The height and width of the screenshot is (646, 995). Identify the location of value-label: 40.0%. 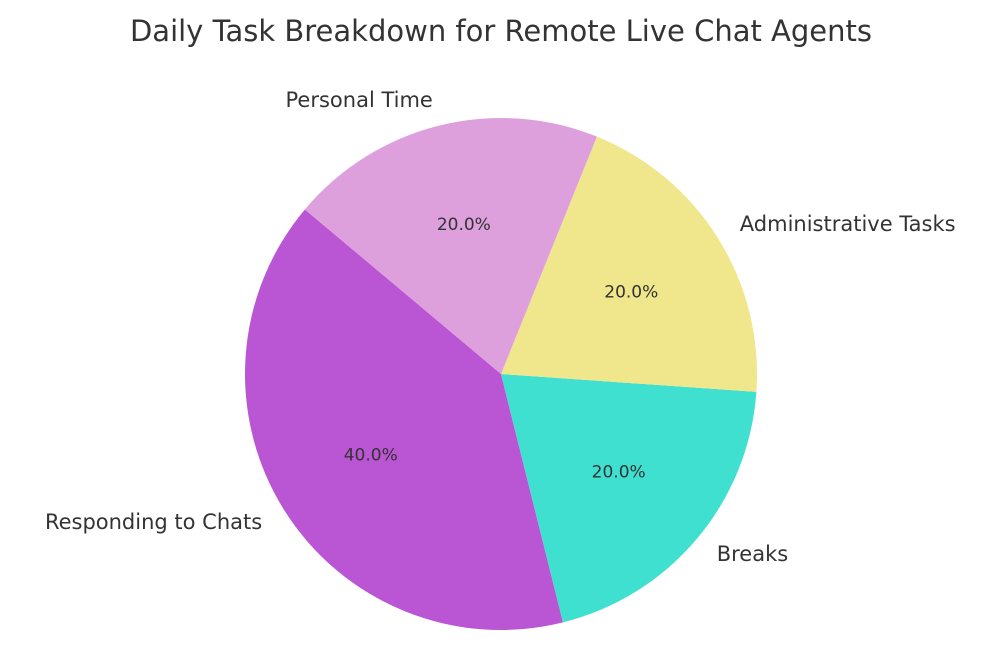
(371, 455).